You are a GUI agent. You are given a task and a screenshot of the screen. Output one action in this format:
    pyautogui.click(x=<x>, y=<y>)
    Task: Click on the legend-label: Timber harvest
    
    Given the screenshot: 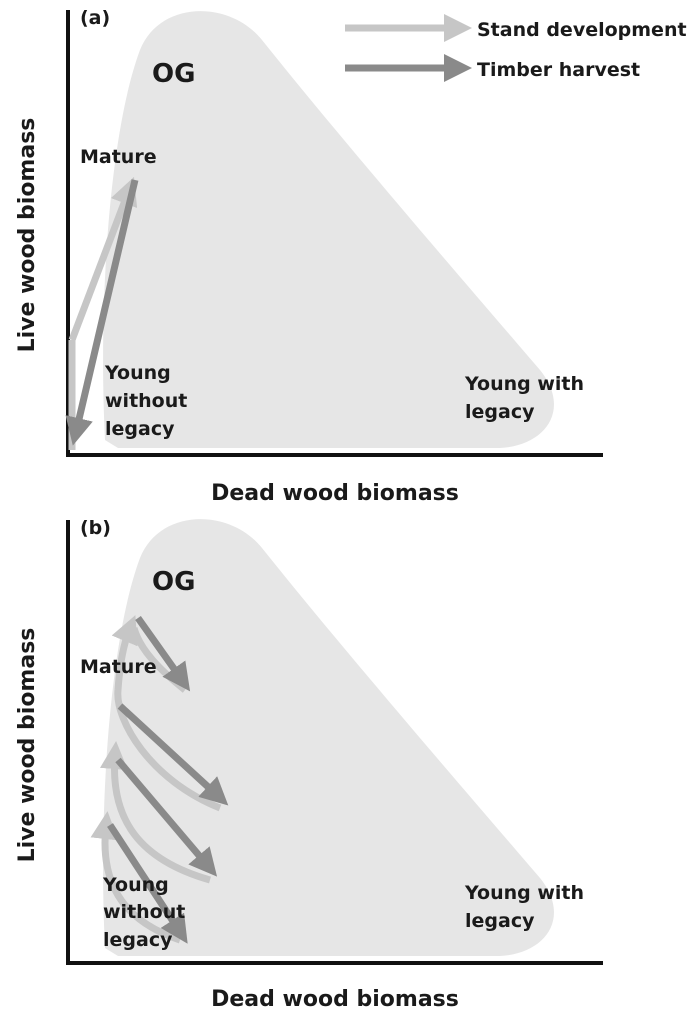 What is the action you would take?
    pyautogui.click(x=558, y=70)
    